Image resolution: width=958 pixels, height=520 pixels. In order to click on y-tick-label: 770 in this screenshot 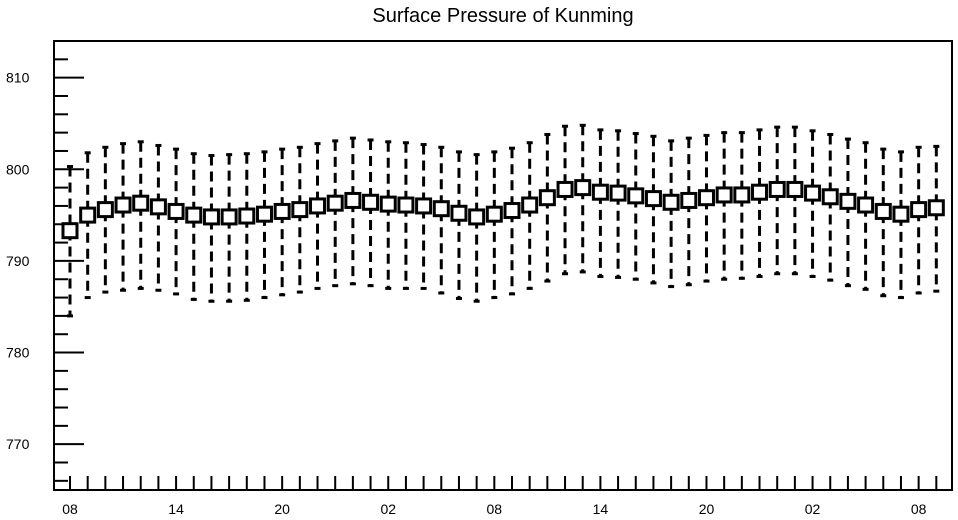, I will do `click(18, 444)`.